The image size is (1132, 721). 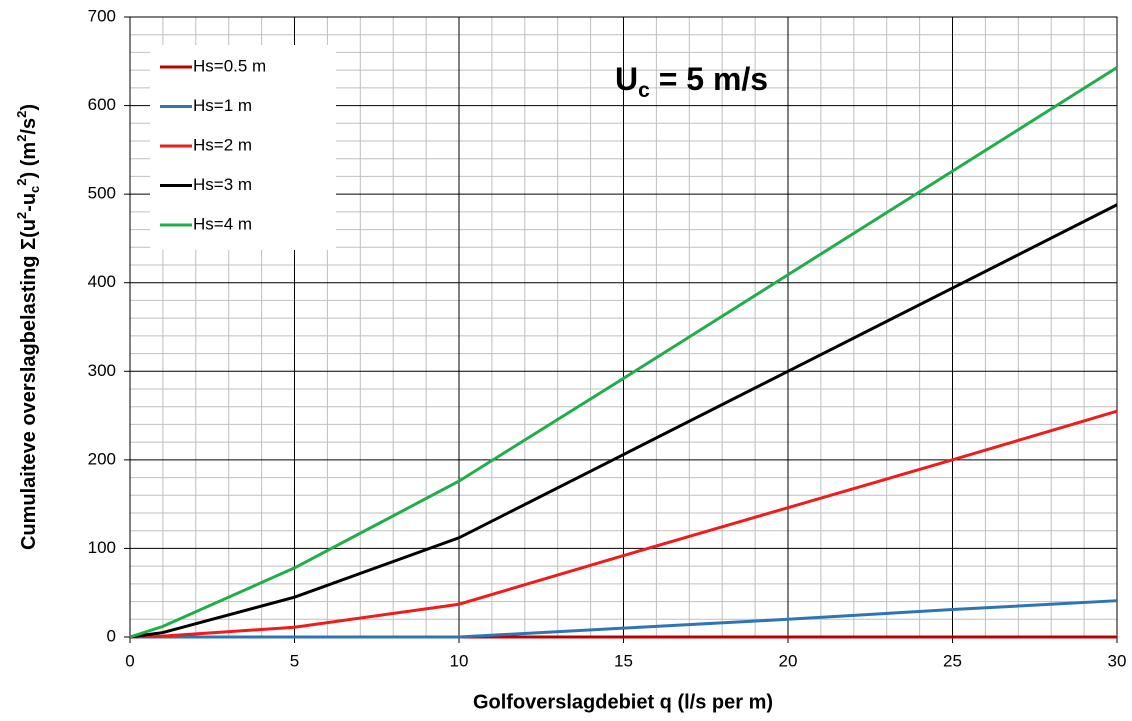 I want to click on annotation-part: U, so click(x=626, y=79).